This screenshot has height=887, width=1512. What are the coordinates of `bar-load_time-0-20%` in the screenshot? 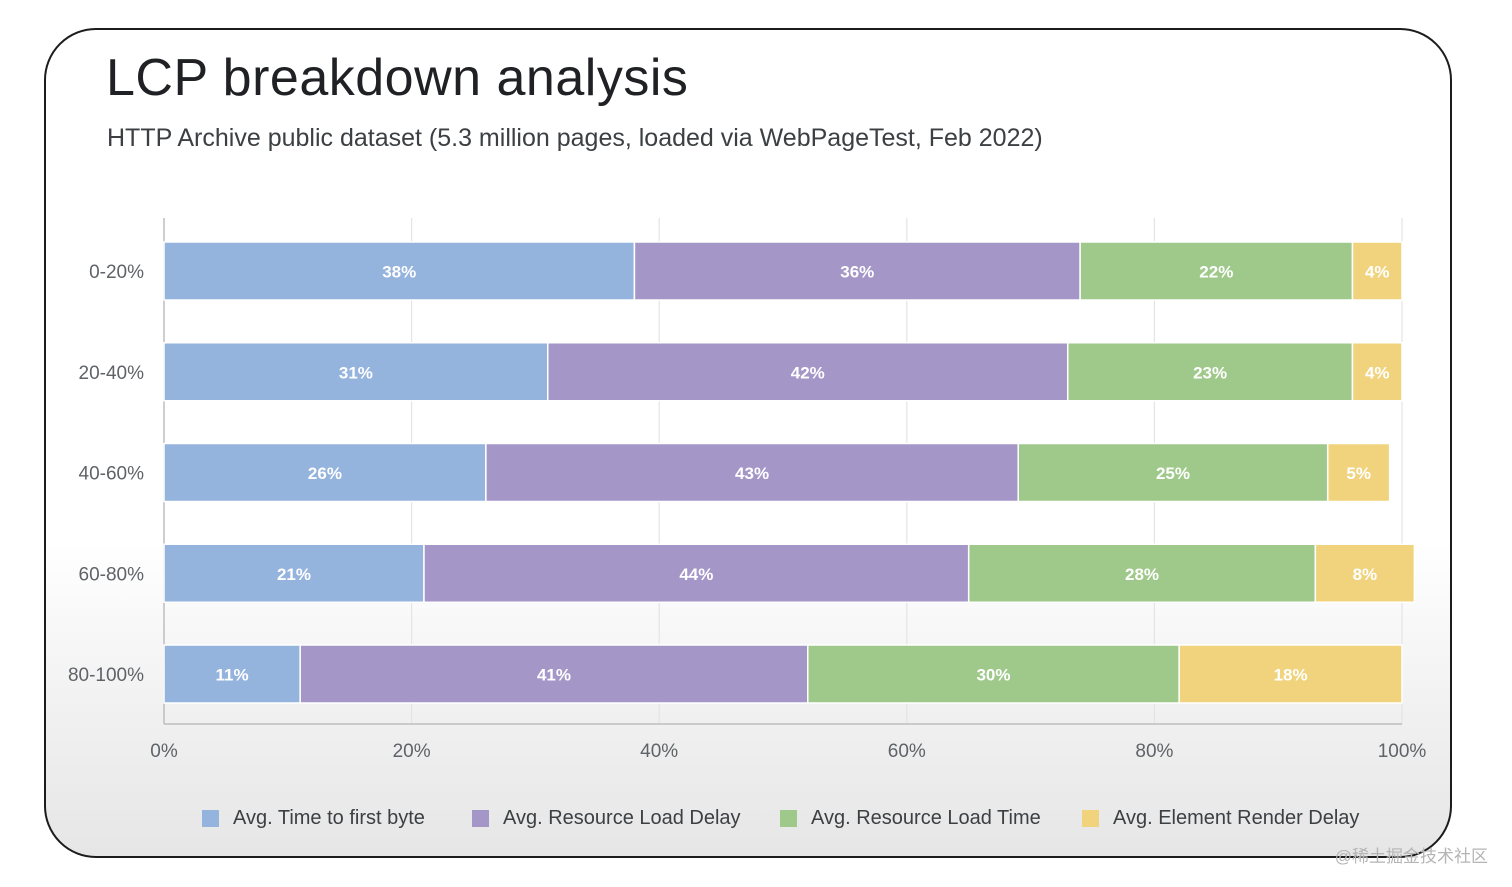 It's located at (1216, 271).